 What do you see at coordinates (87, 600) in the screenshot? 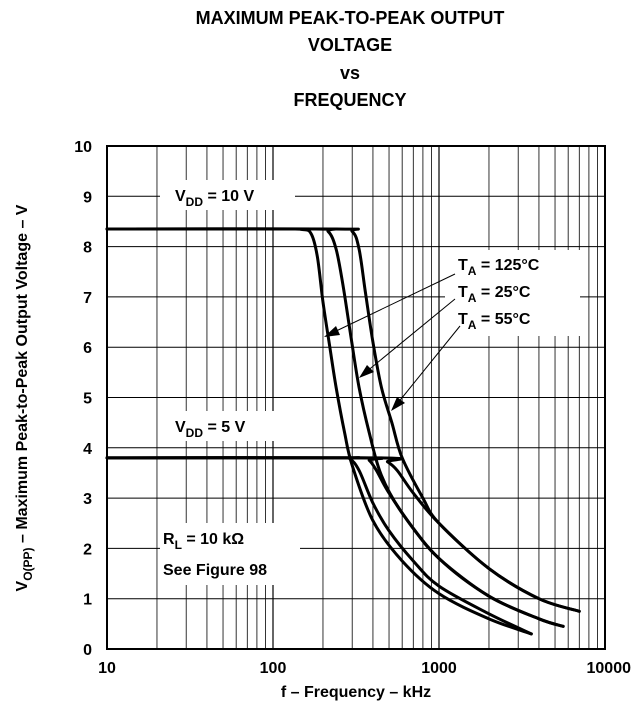
I see `y-tick-label: 1` at bounding box center [87, 600].